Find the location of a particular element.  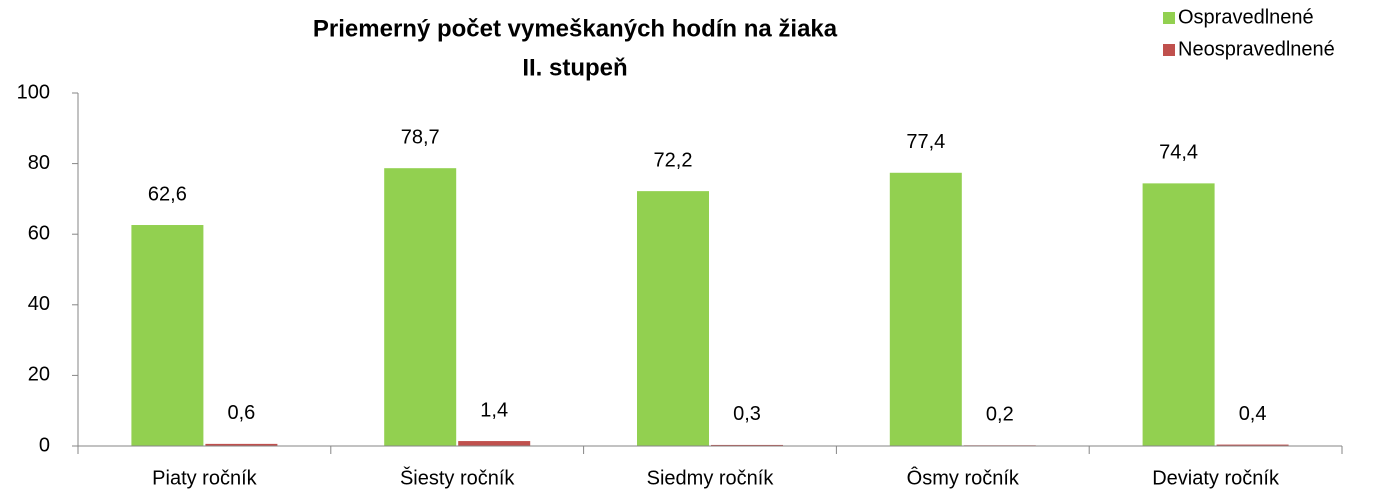

x-tick-label: Ôsmy ročník is located at coordinates (963, 477).